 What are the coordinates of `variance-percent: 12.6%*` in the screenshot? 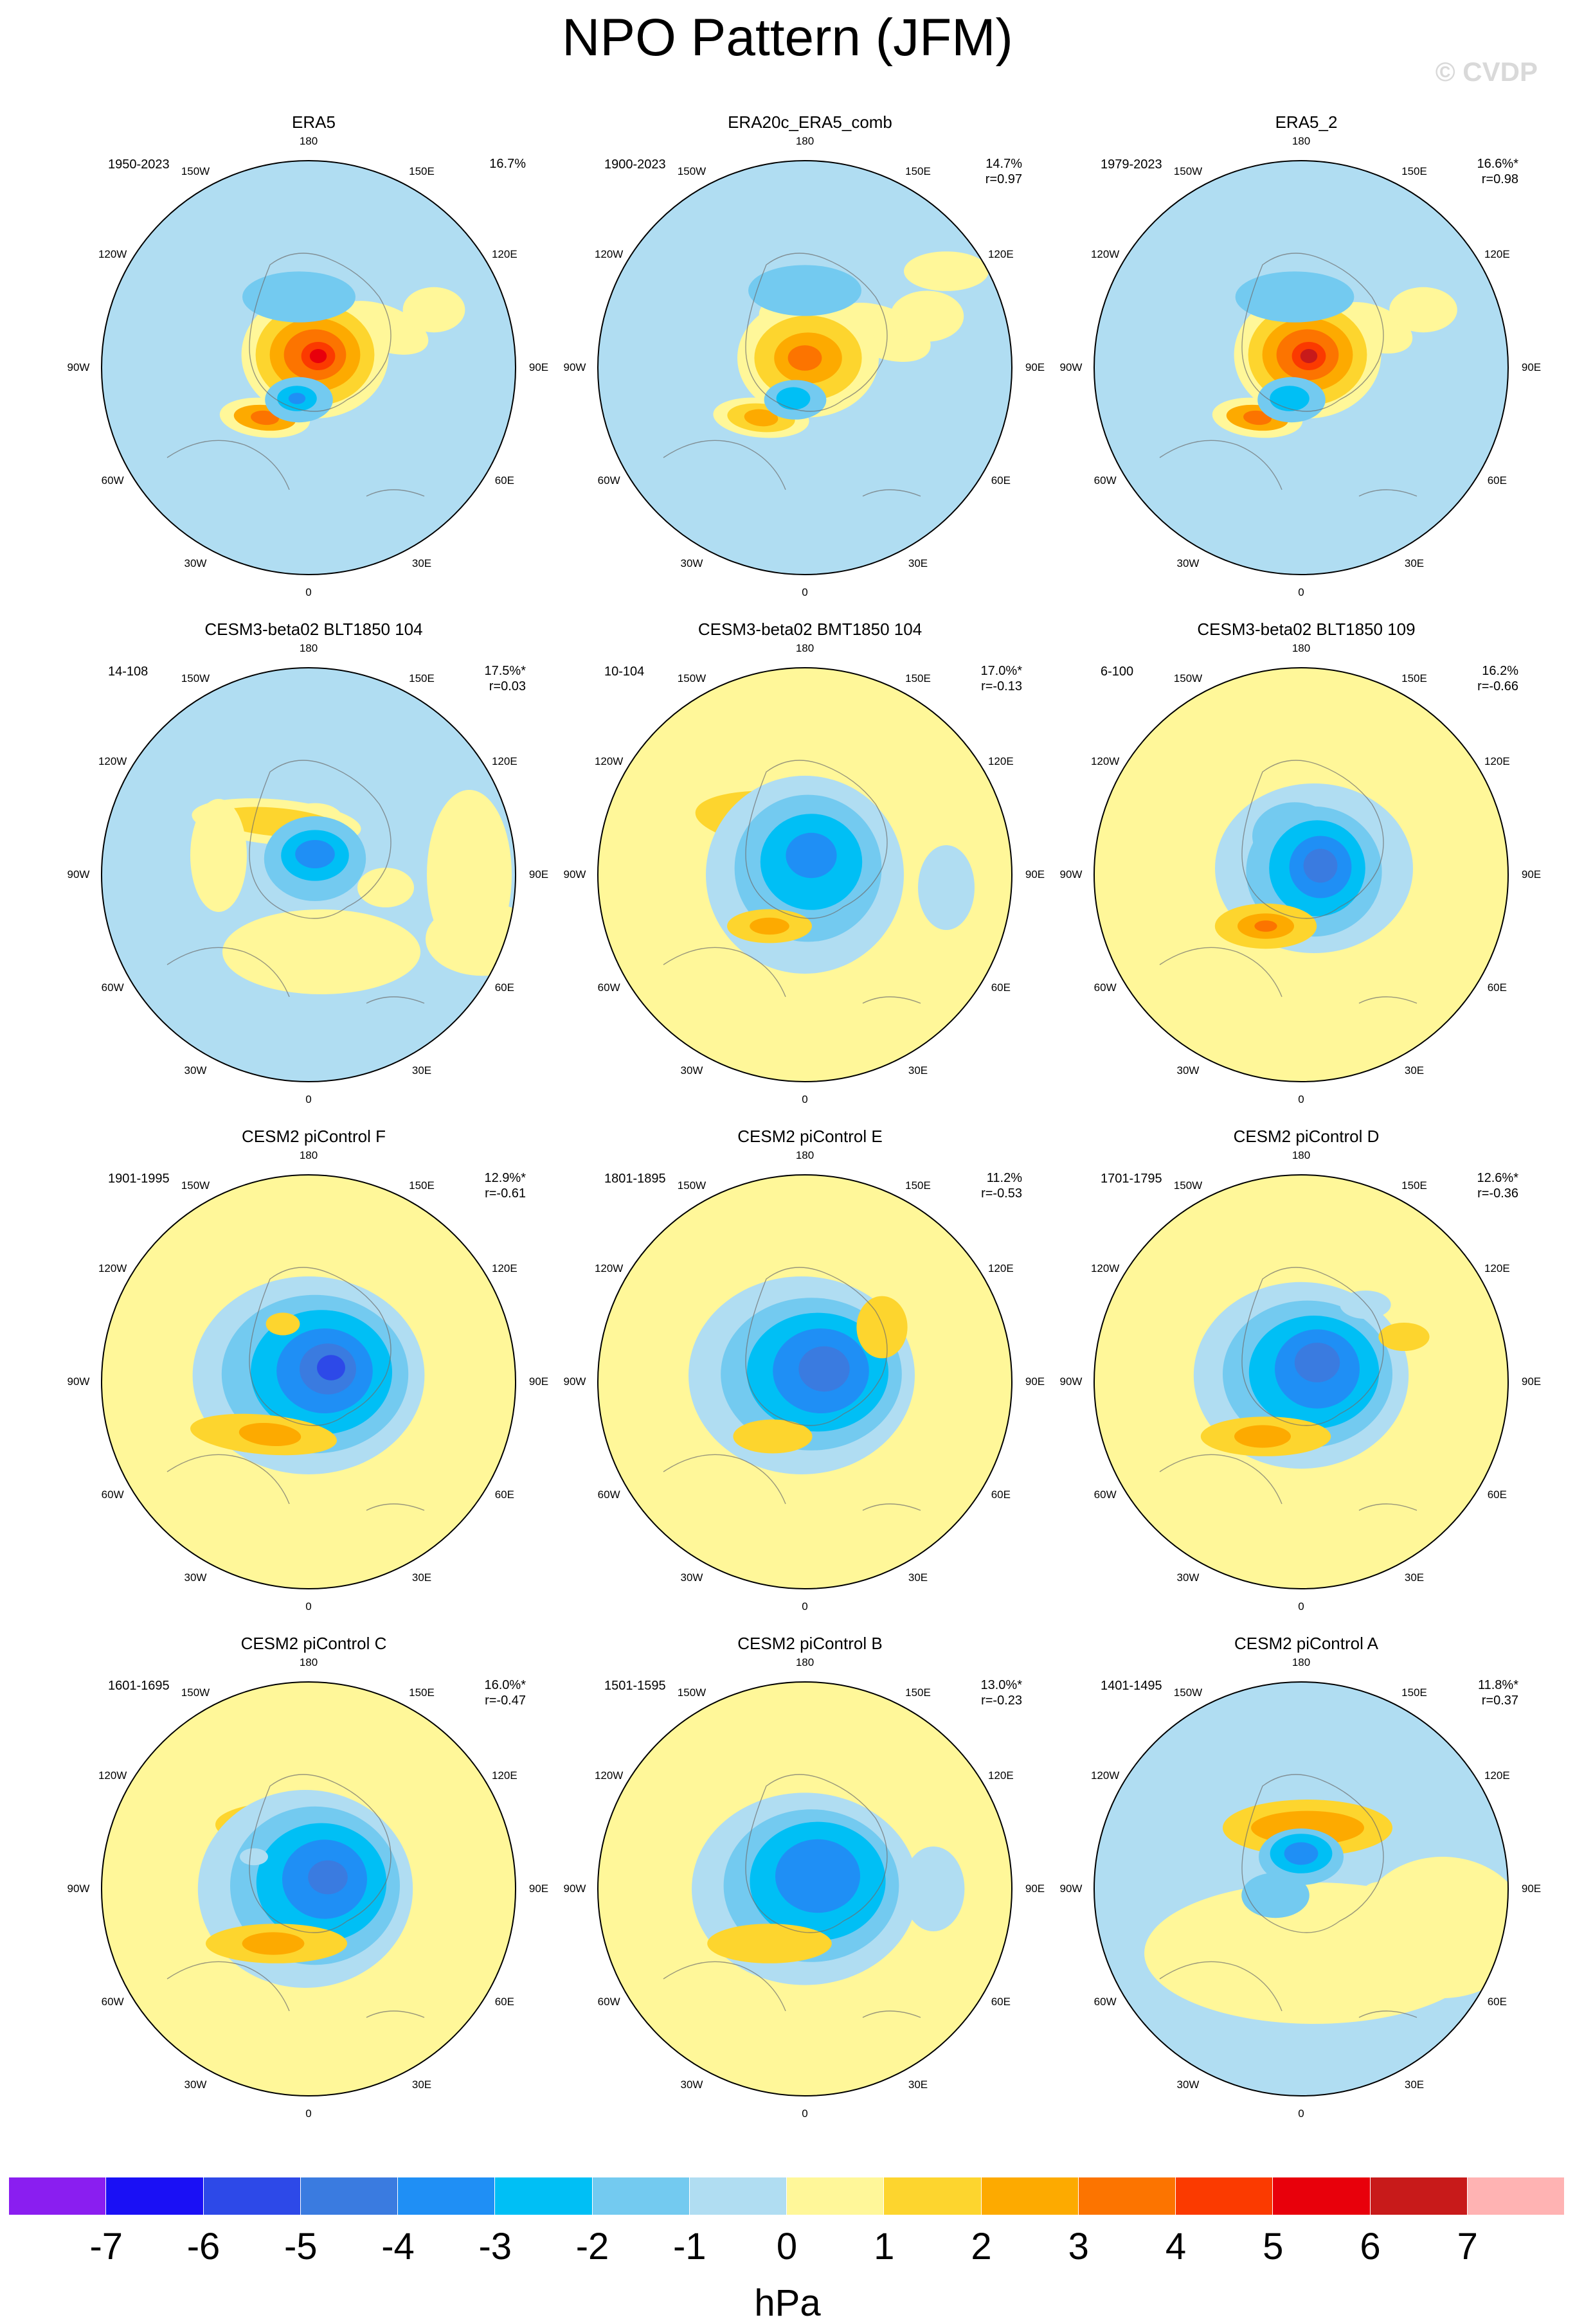 It's located at (1498, 1178).